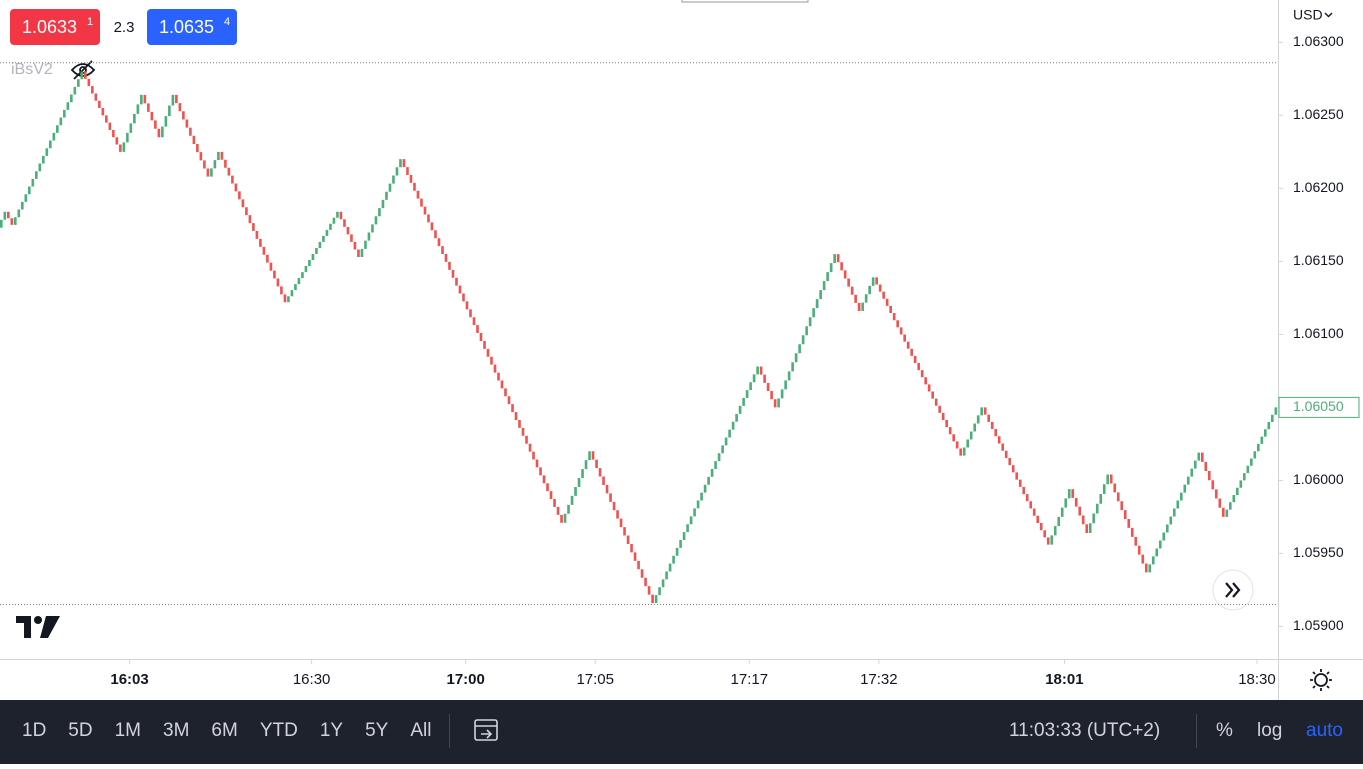 The width and height of the screenshot is (1363, 769). Describe the element at coordinates (1318, 41) in the screenshot. I see `y-tick-label: 1.06300` at that location.